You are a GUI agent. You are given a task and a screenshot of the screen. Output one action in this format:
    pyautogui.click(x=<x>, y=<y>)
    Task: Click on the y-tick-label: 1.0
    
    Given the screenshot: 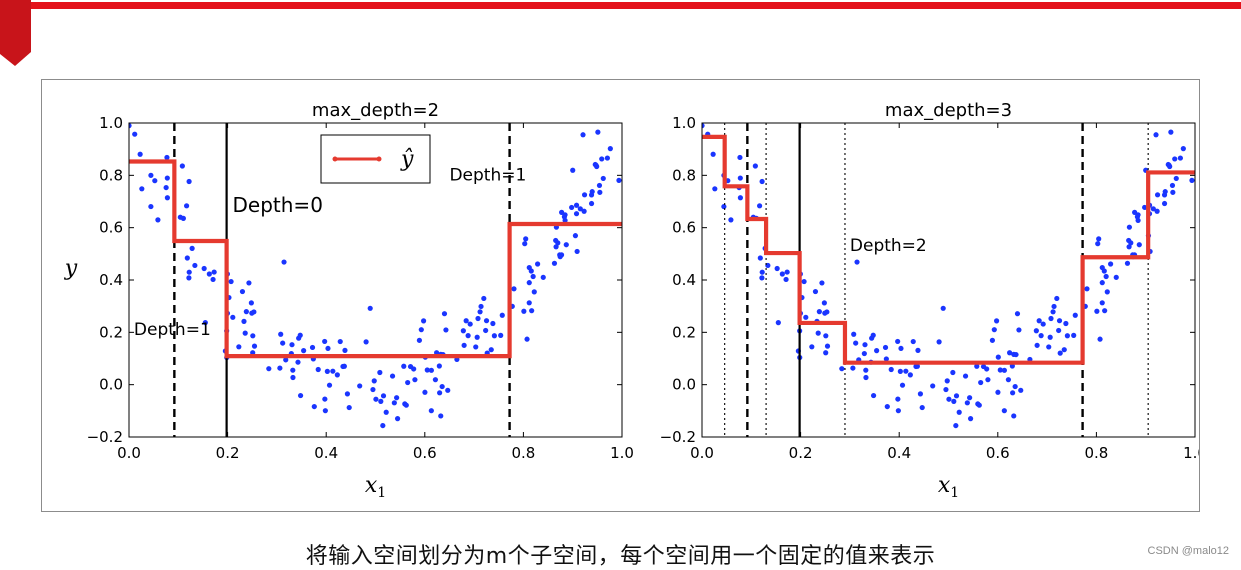 What is the action you would take?
    pyautogui.click(x=684, y=123)
    